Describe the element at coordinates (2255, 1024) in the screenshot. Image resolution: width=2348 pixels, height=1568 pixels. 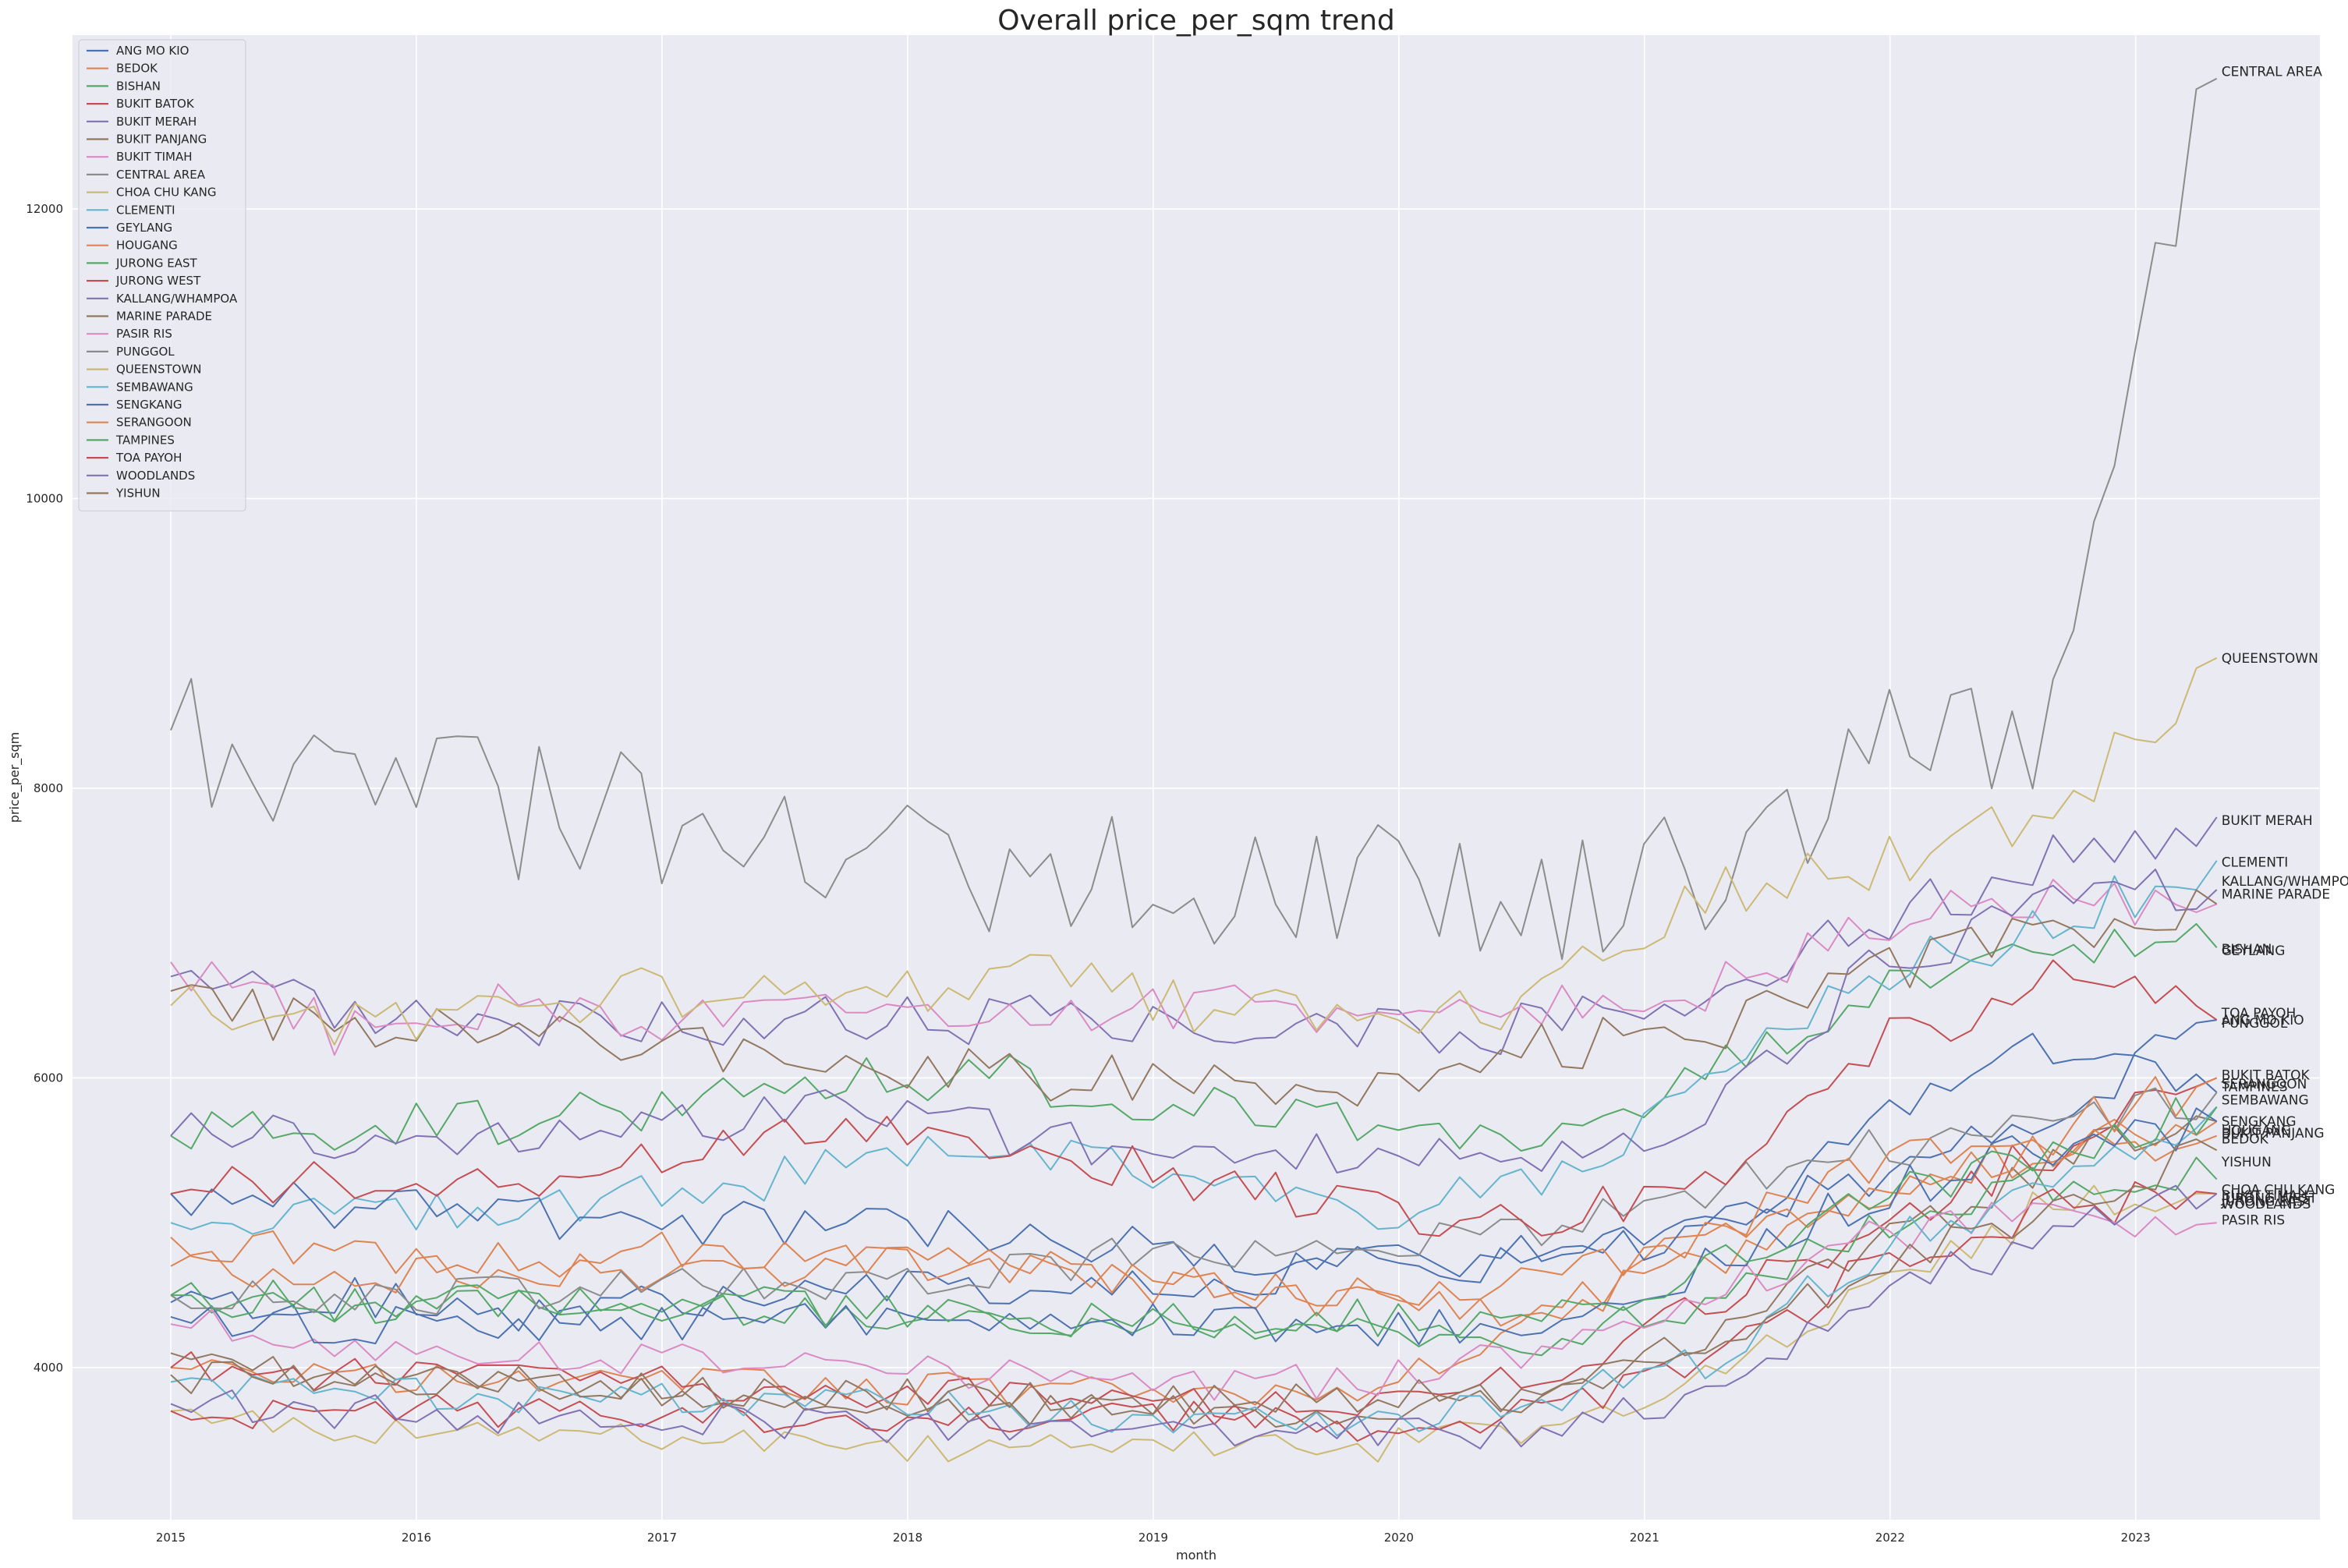
I see `end-label: PUNGGOL` at that location.